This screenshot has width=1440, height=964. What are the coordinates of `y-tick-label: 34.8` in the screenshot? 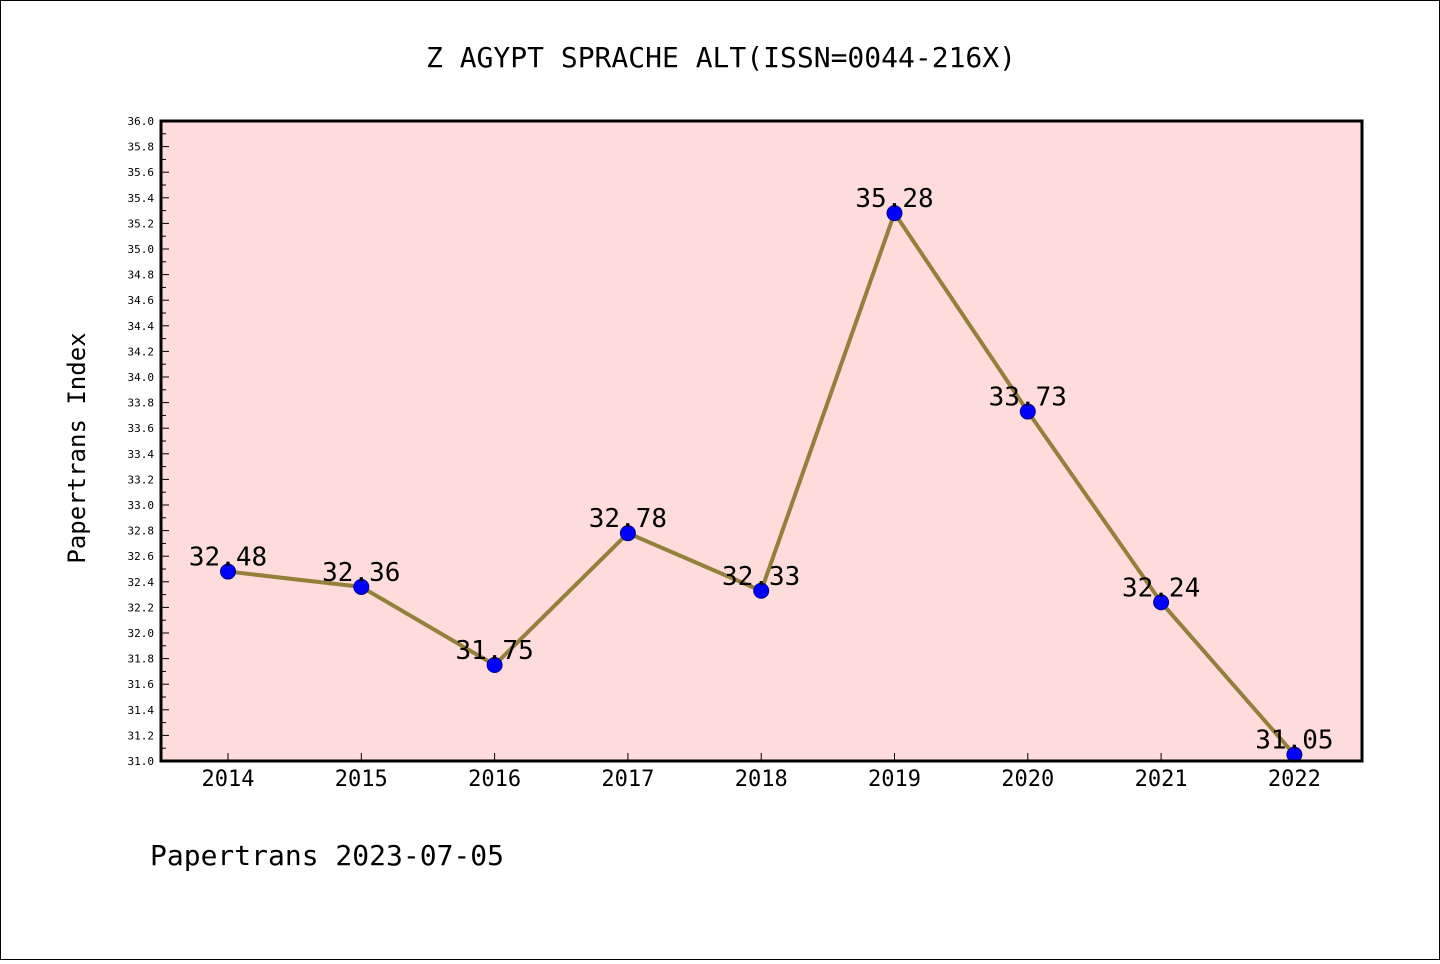 It's located at (141, 275).